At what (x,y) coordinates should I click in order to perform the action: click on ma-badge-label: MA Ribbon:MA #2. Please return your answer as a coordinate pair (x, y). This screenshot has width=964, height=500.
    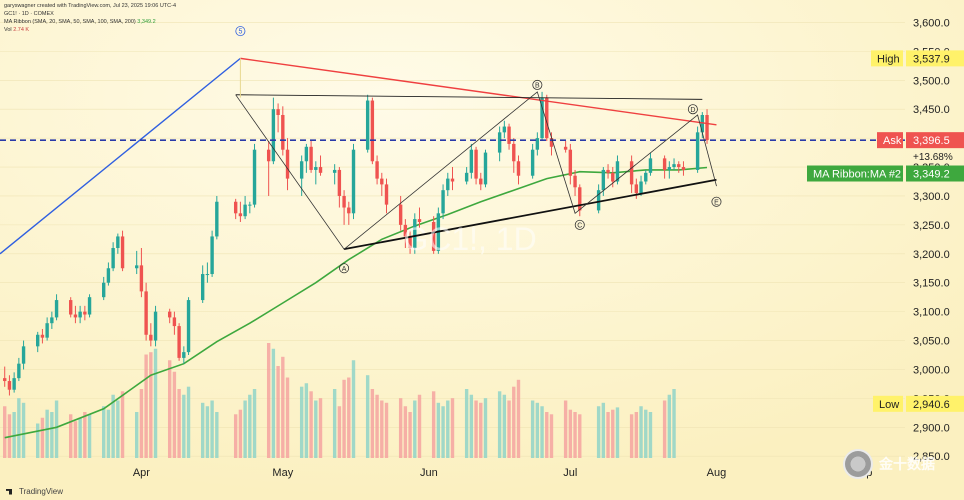
    Looking at the image, I should click on (857, 175).